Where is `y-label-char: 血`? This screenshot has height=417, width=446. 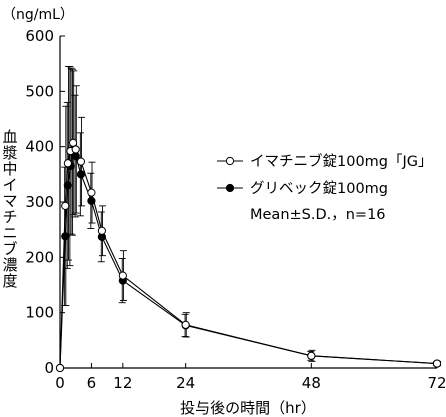 y-label-char: 血 is located at coordinates (9, 137).